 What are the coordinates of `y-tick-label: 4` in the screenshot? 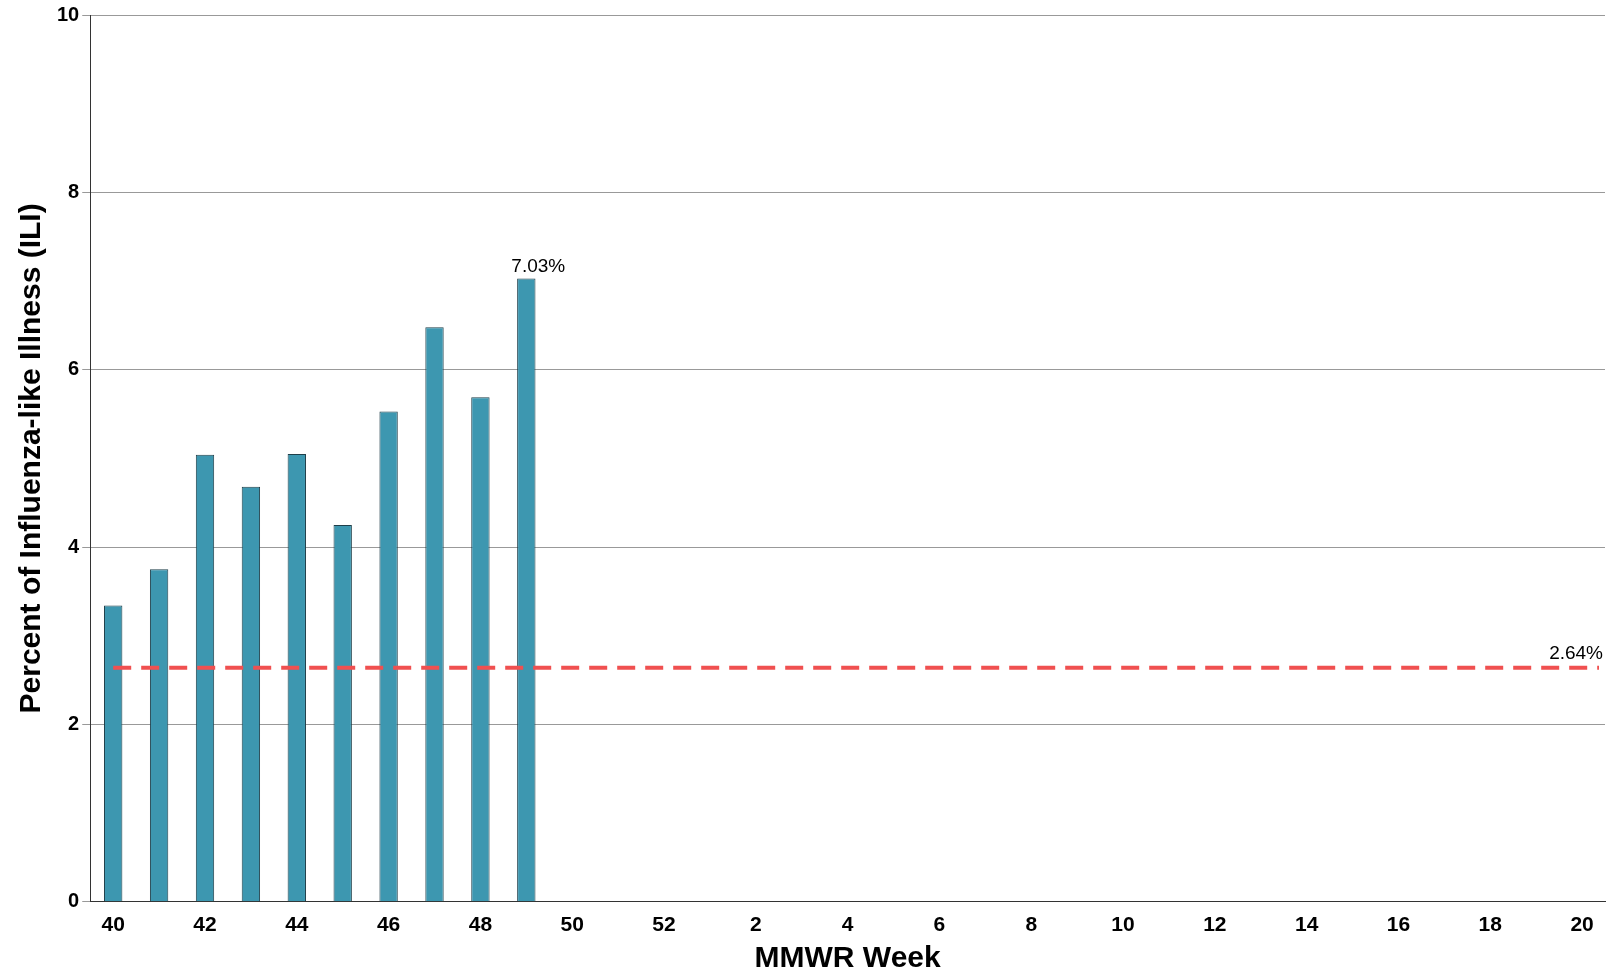 It's located at (74, 545).